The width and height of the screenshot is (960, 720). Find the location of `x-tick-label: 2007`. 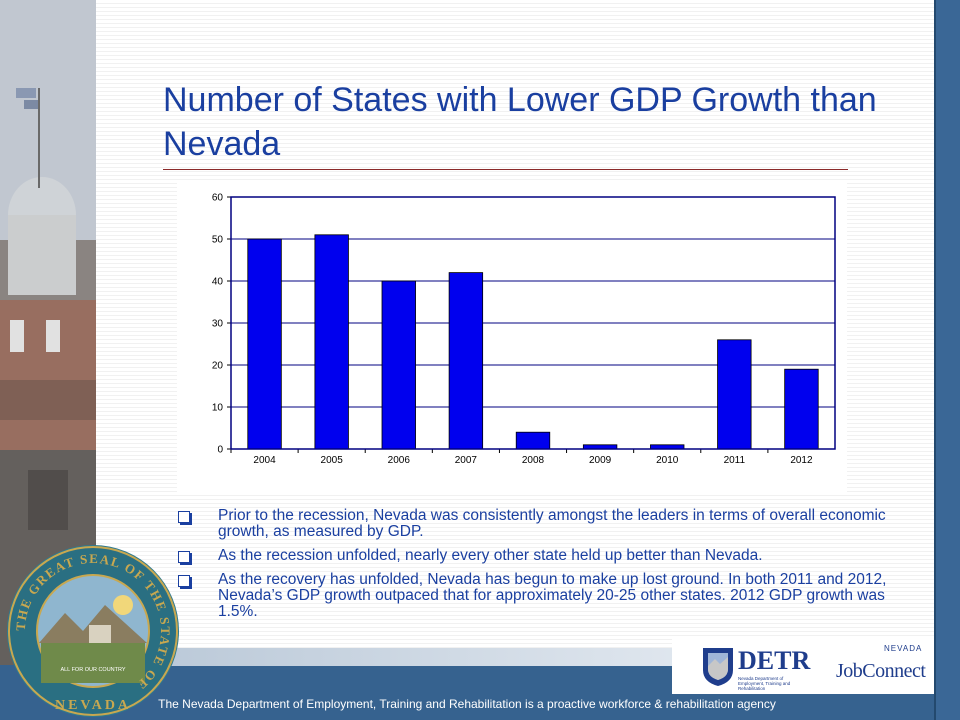

x-tick-label: 2007 is located at coordinates (466, 460).